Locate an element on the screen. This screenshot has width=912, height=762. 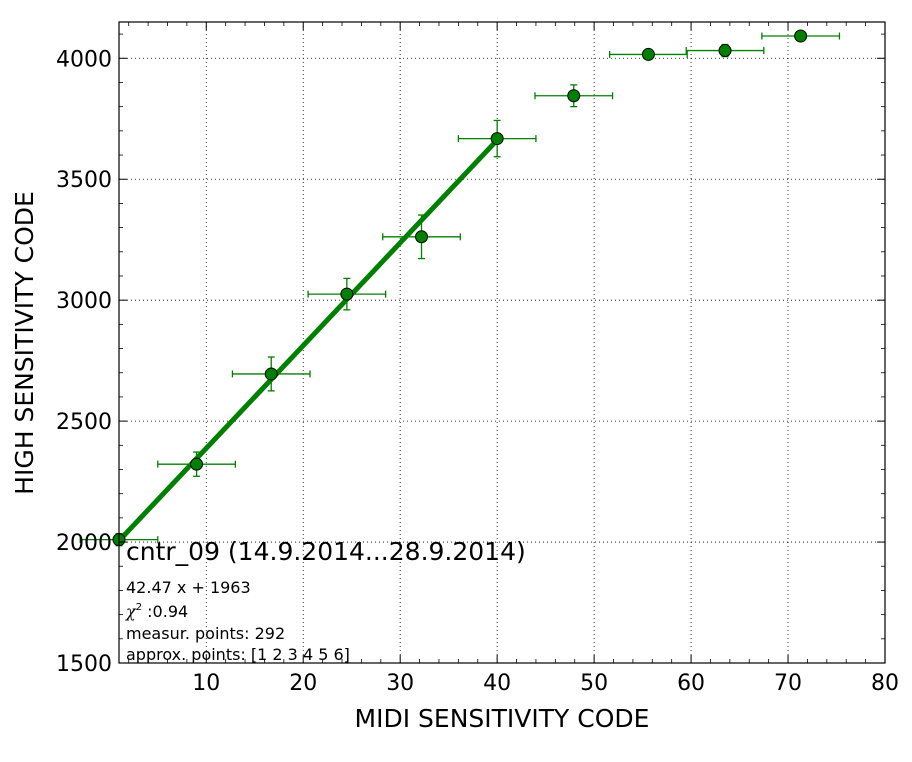
x-tick-labels: 10 20 30 40 50 60 70 80 is located at coordinates (545, 683).